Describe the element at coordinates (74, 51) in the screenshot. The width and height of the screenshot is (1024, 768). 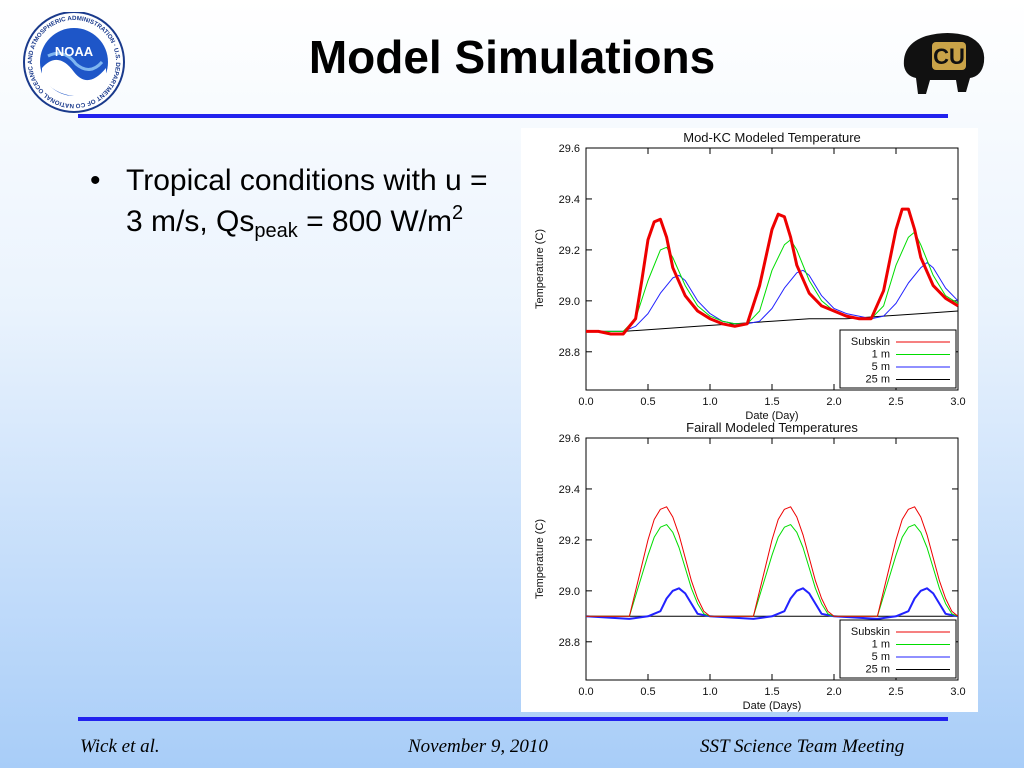
I see `noaa-logo-text: NOAA` at that location.